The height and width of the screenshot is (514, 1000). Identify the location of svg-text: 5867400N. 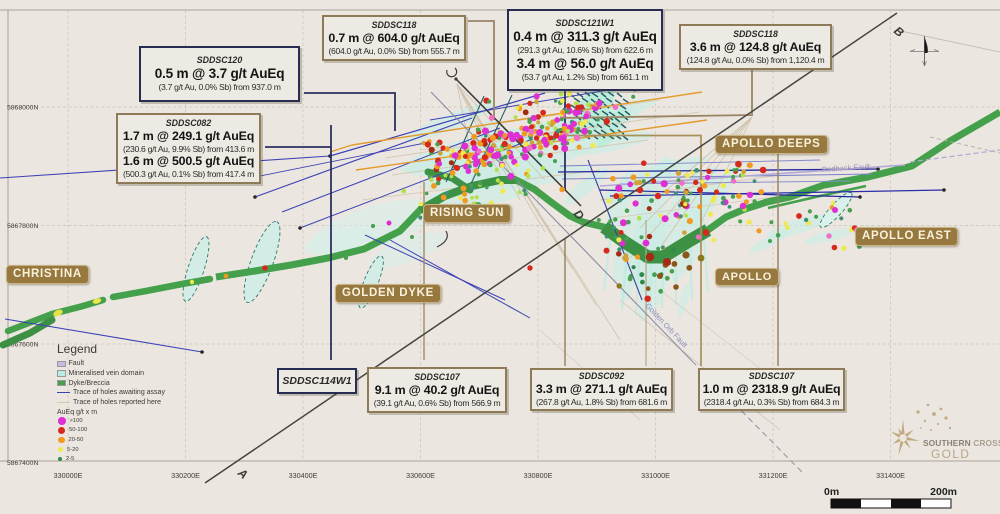
(22, 463).